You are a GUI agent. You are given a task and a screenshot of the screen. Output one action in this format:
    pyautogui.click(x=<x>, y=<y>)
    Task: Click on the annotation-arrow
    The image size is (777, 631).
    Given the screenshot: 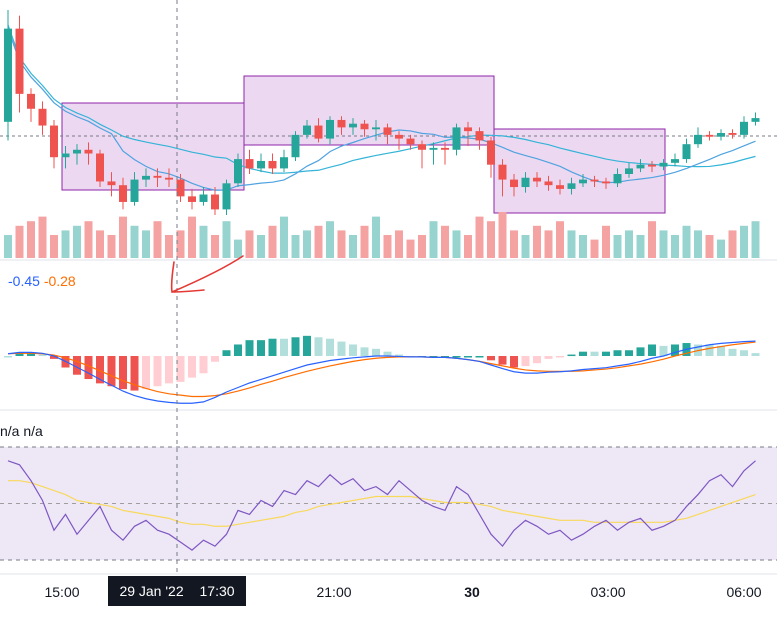 What is the action you would take?
    pyautogui.click(x=207, y=274)
    